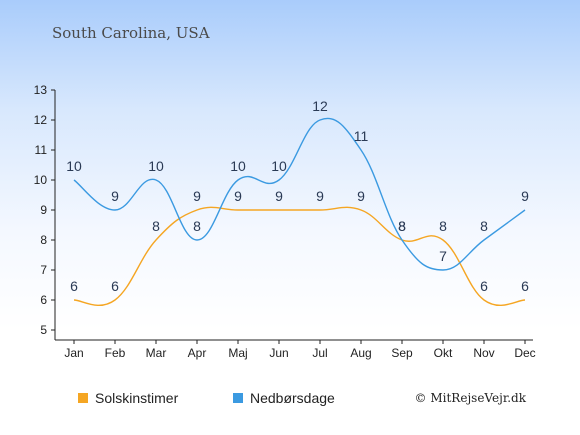 This screenshot has height=435, width=580. I want to click on x-tick-label: Feb, so click(115, 353).